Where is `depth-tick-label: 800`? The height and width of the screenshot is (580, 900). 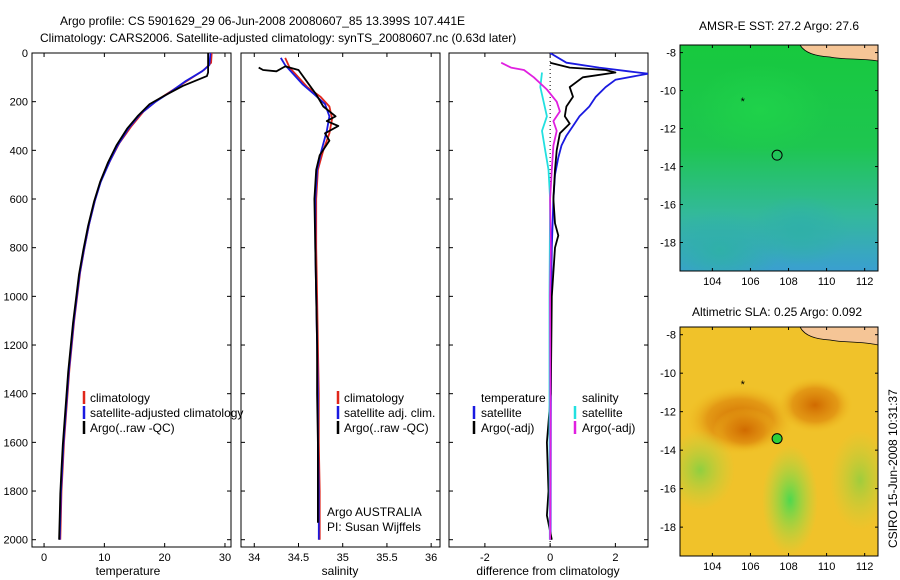 depth-tick-label: 800 is located at coordinates (19, 249).